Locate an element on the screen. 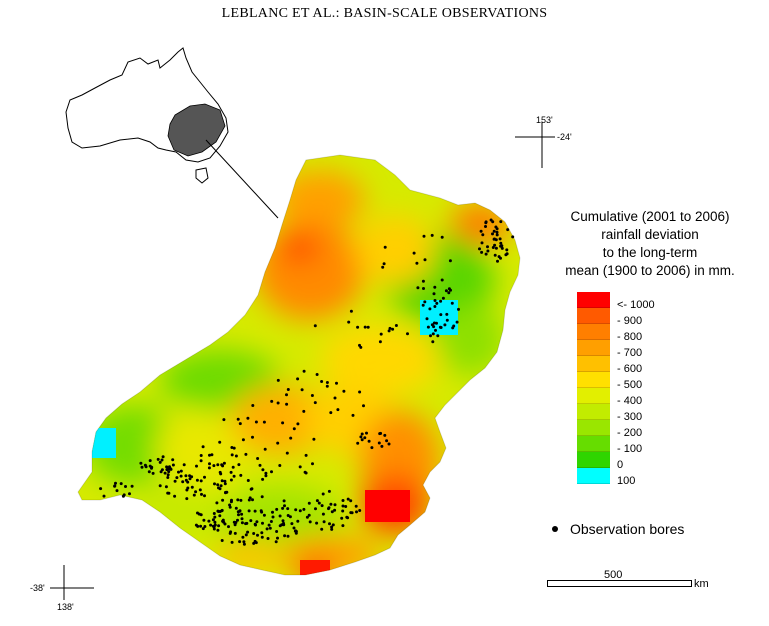  scale-bar-rect is located at coordinates (619, 583).